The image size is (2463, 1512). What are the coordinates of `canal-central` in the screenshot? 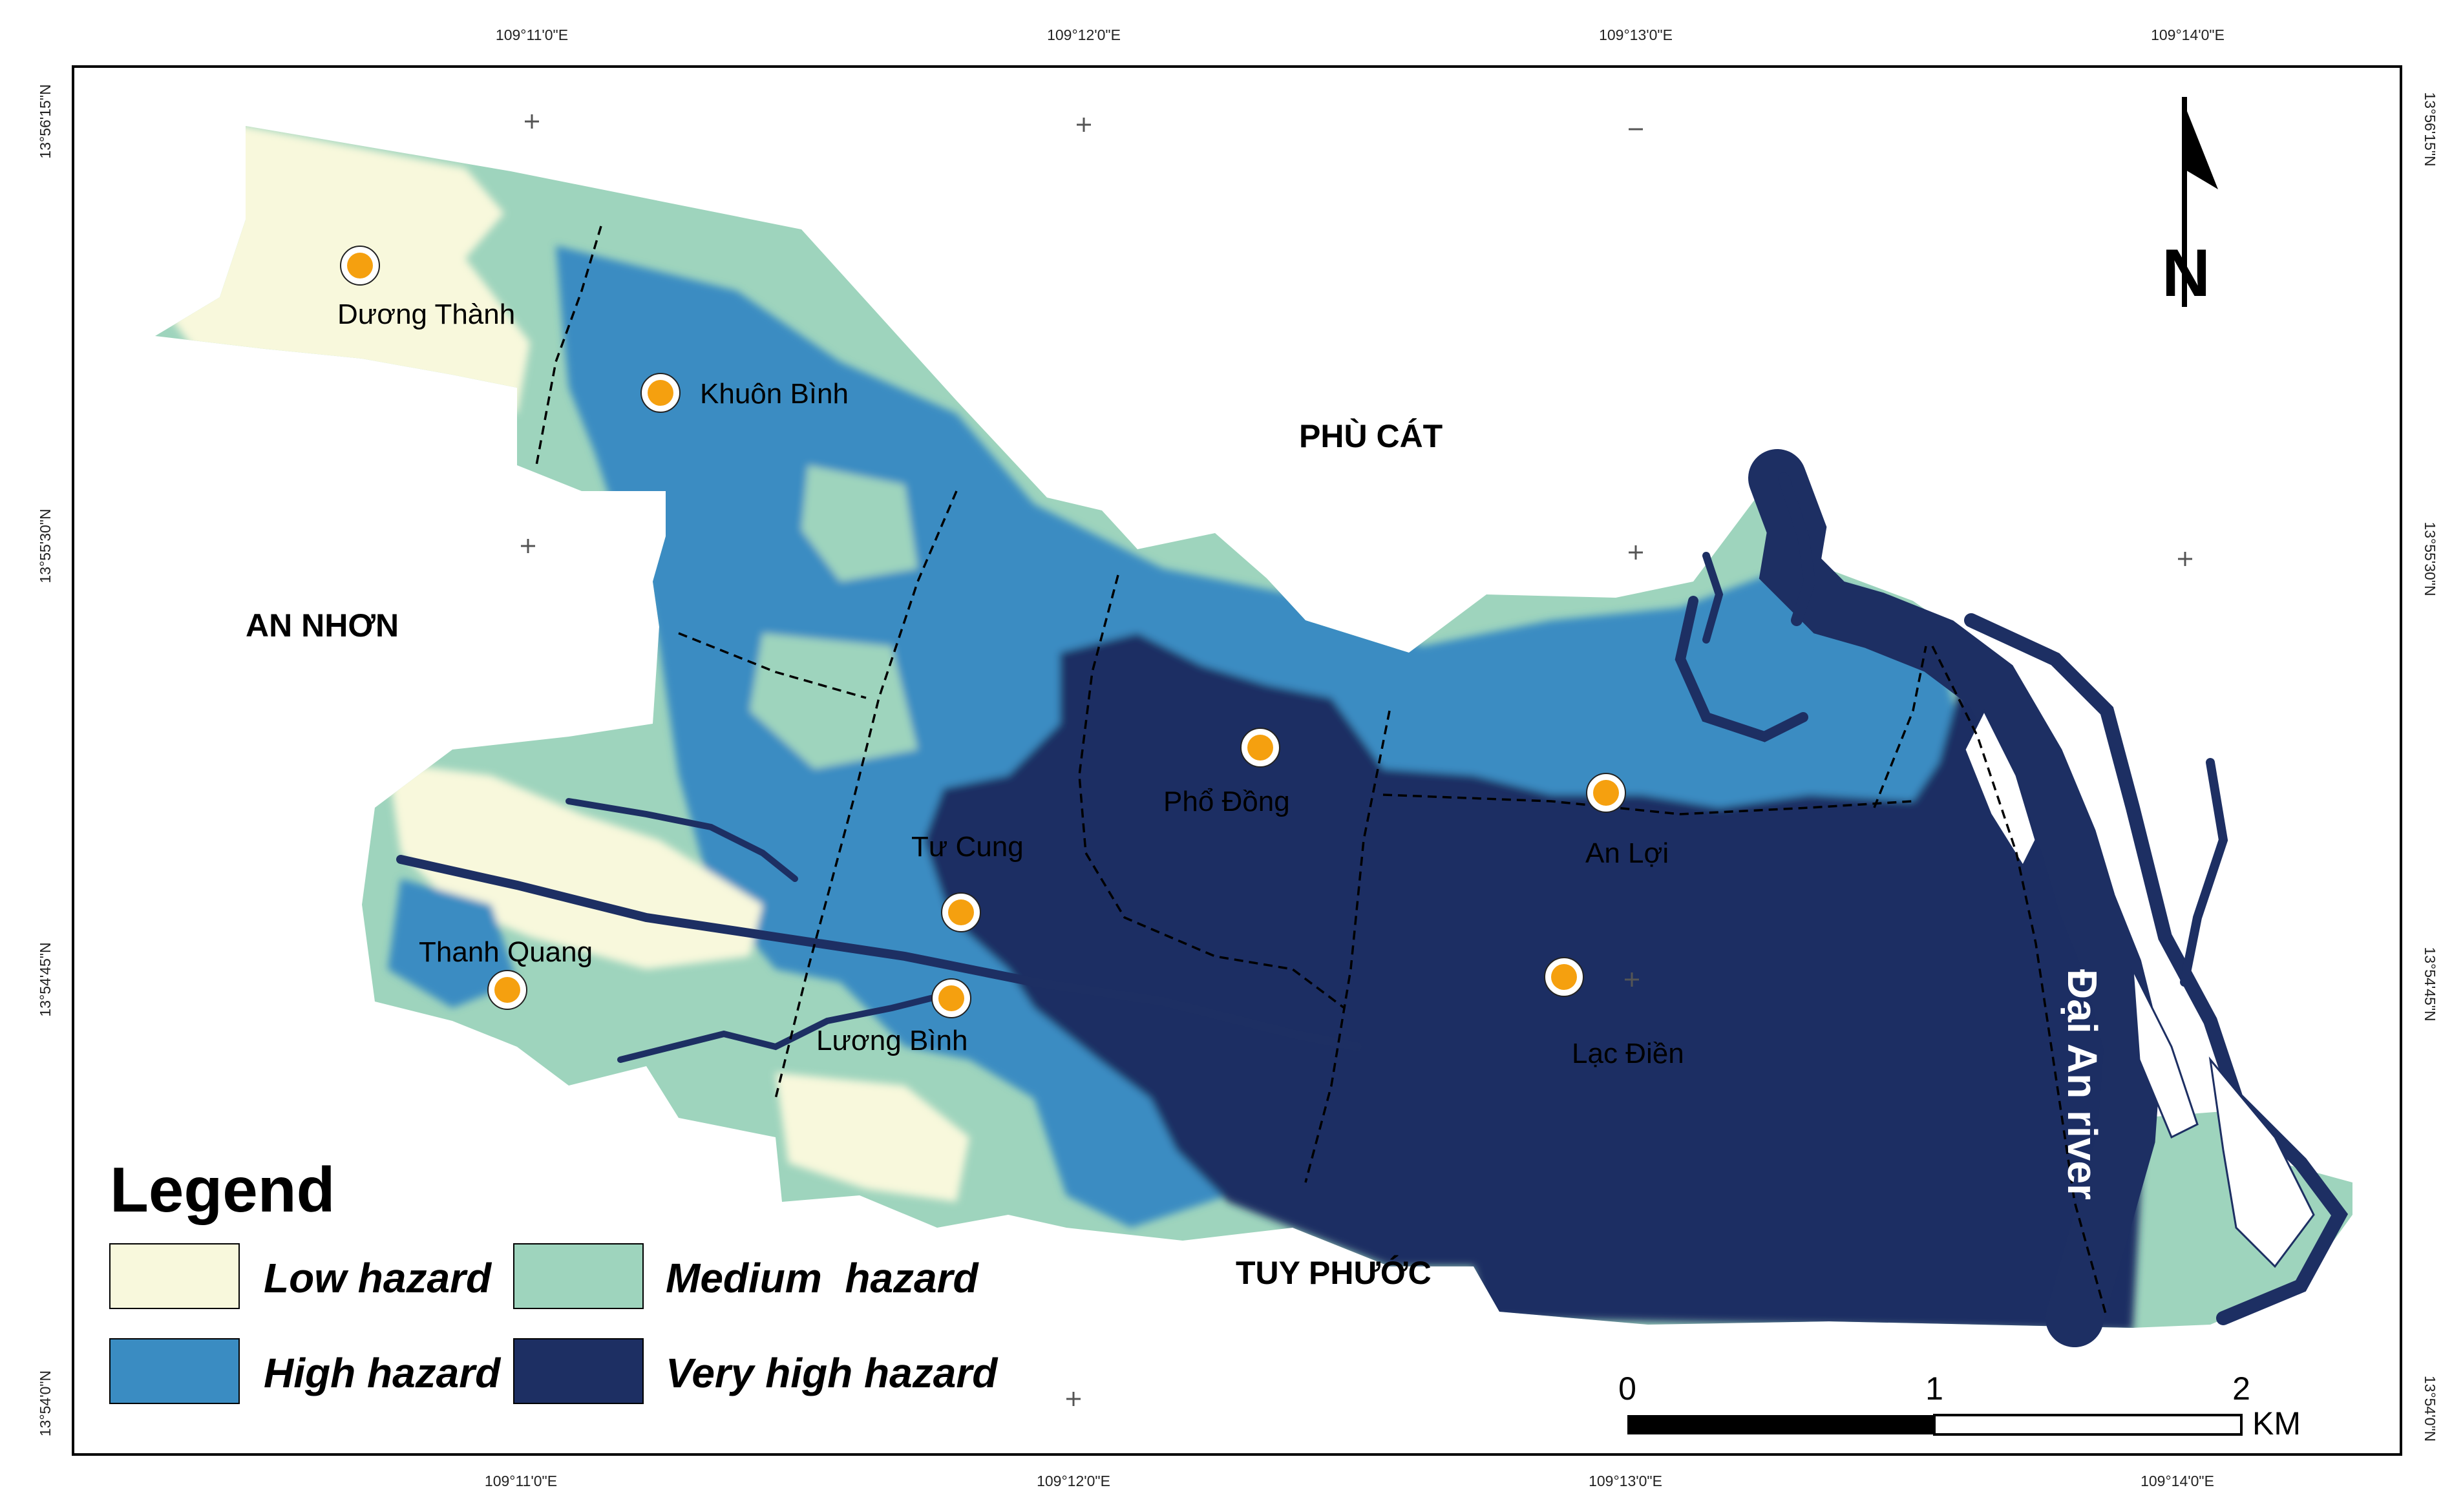 It's located at (879, 953).